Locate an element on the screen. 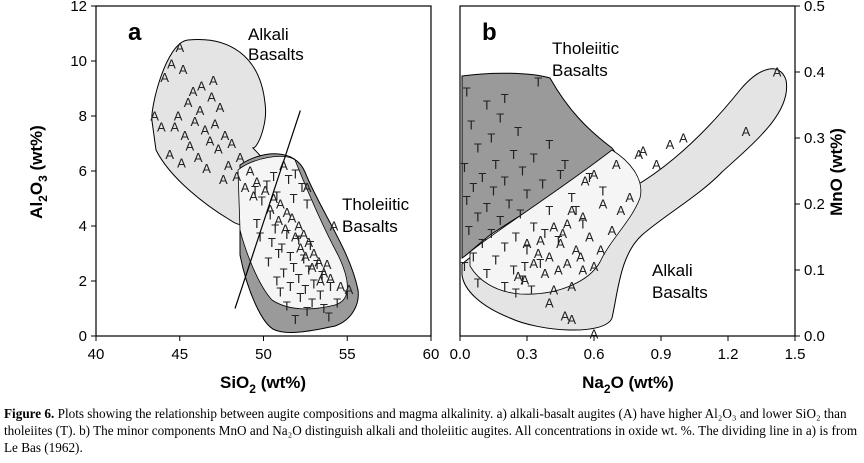 The height and width of the screenshot is (463, 864). point-b-t-34: T is located at coordinates (516, 237).